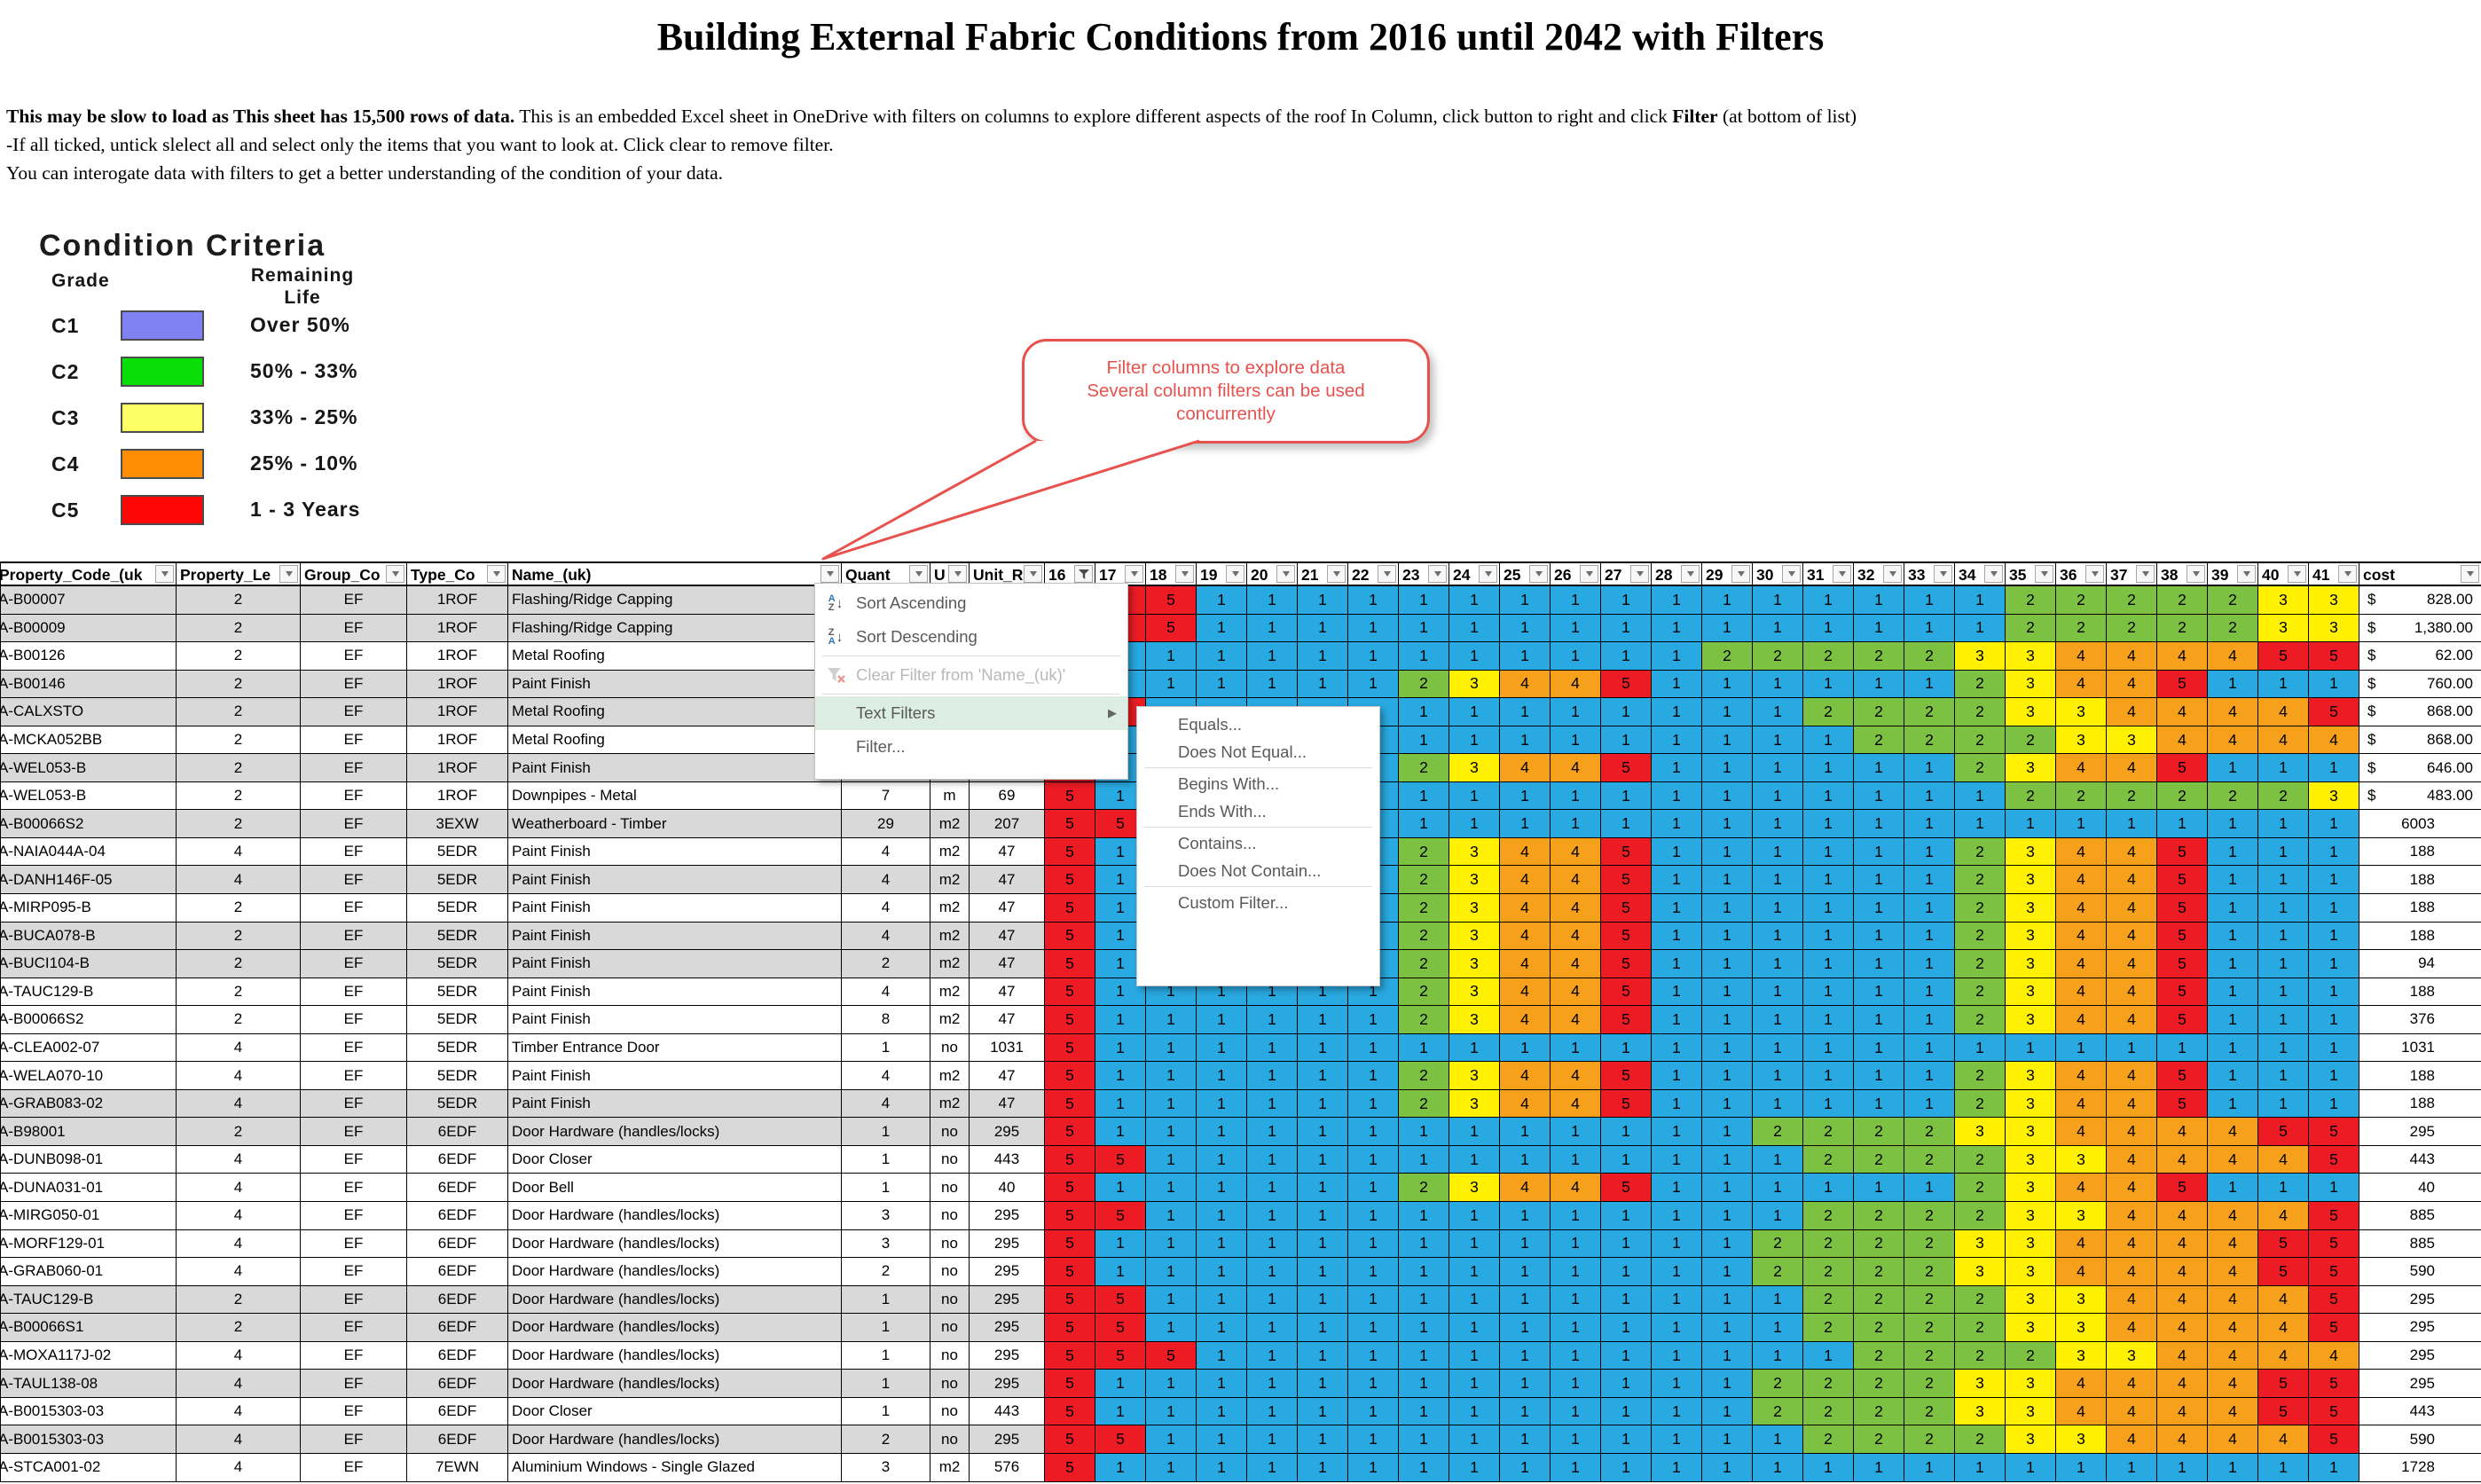 The height and width of the screenshot is (1484, 2481). What do you see at coordinates (457, 628) in the screenshot?
I see `cell-type-code: 1ROF` at bounding box center [457, 628].